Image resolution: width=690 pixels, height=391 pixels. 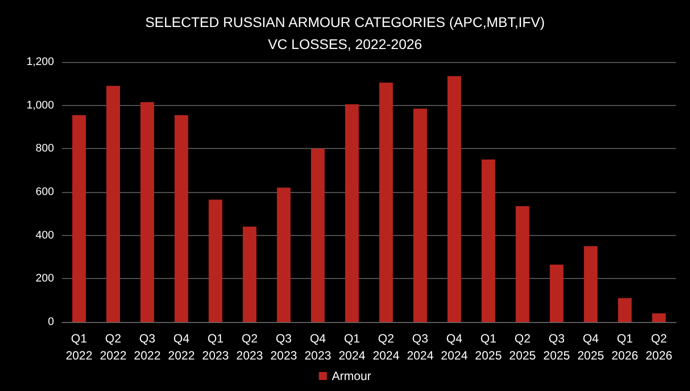 What do you see at coordinates (556, 347) in the screenshot?
I see `x-tick-label: Q3 2025` at bounding box center [556, 347].